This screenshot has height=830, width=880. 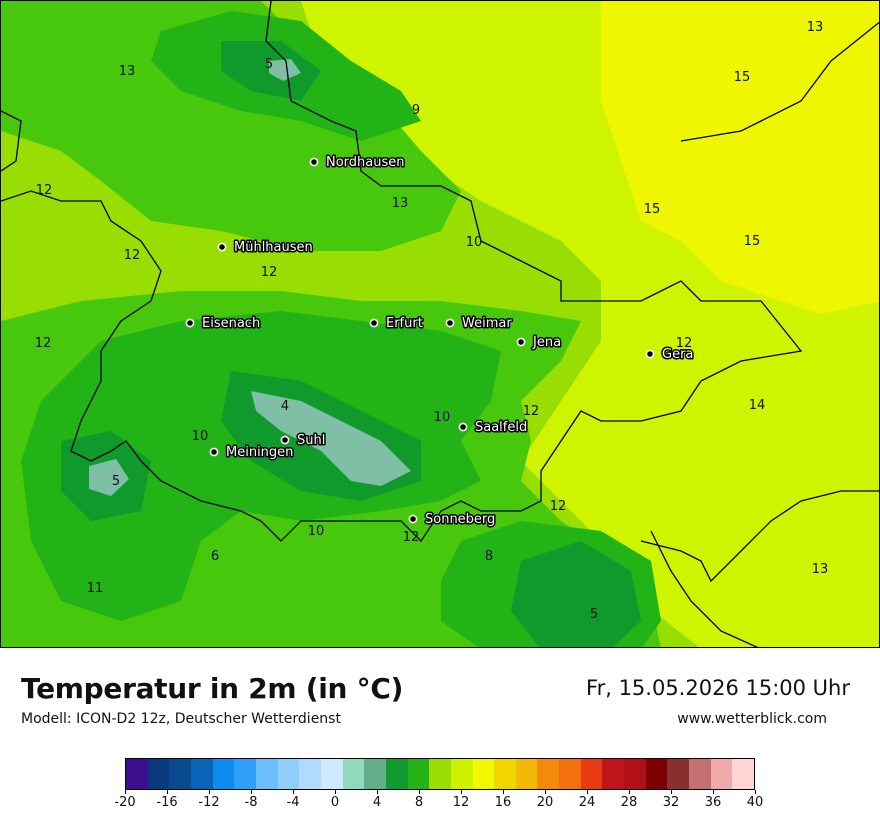 I want to click on tick-label: -12, so click(x=209, y=802).